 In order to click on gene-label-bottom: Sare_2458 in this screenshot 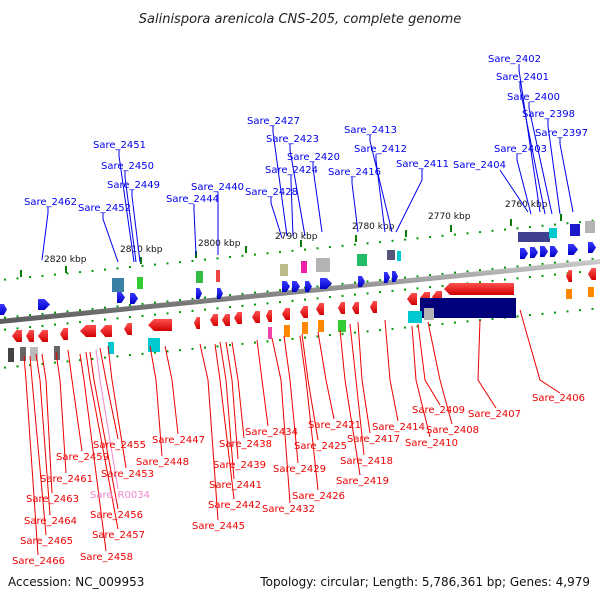, I will do `click(106, 557)`.